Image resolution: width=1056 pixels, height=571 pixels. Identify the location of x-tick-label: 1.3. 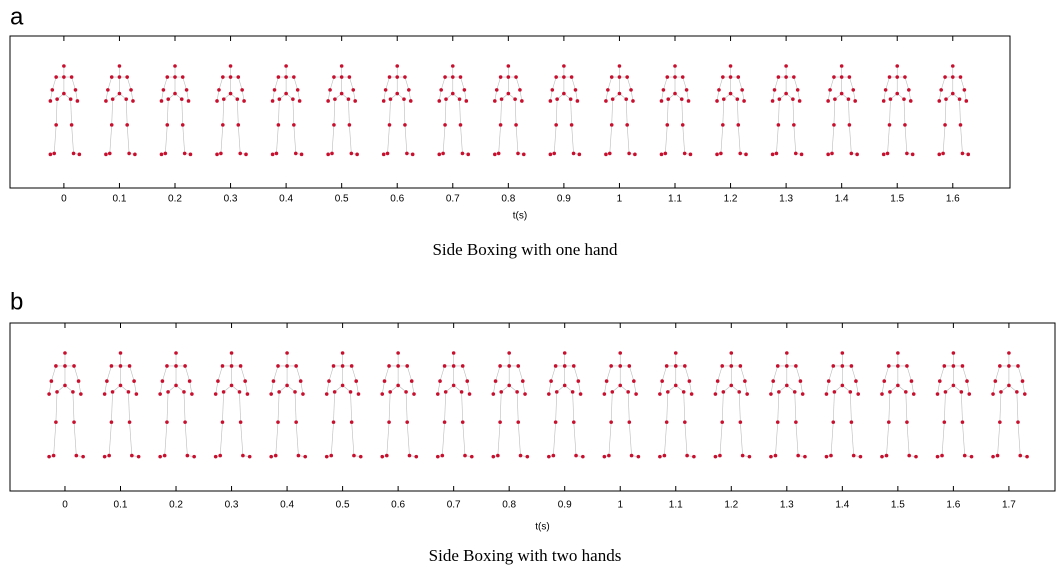
(786, 199).